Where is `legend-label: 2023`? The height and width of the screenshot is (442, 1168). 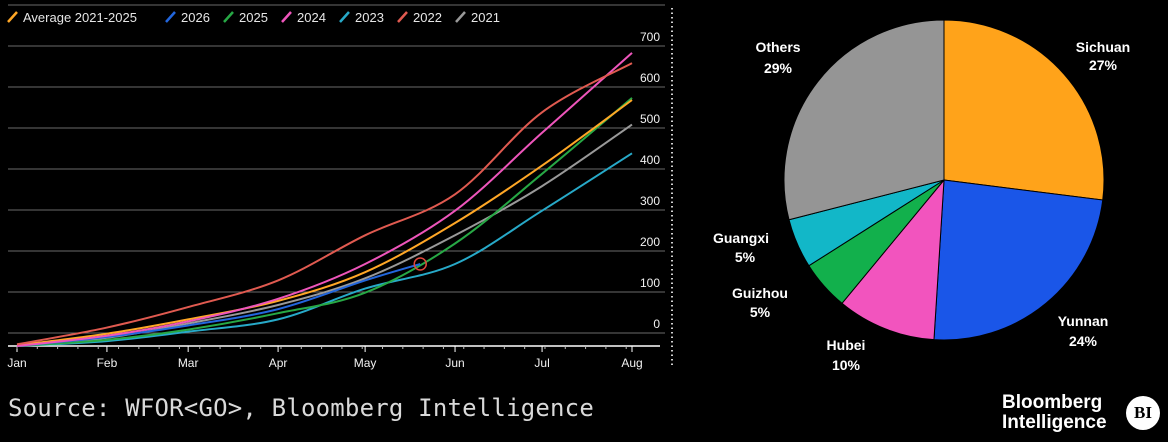 legend-label: 2023 is located at coordinates (369, 17).